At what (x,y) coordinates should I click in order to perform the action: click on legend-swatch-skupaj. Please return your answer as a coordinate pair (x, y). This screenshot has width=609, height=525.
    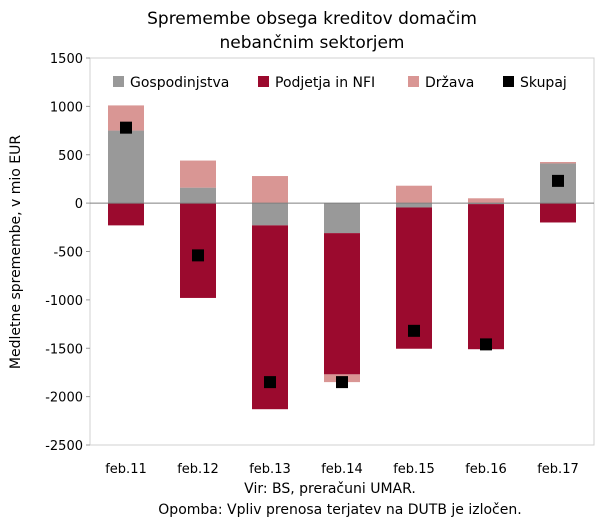
    Looking at the image, I should click on (508, 81).